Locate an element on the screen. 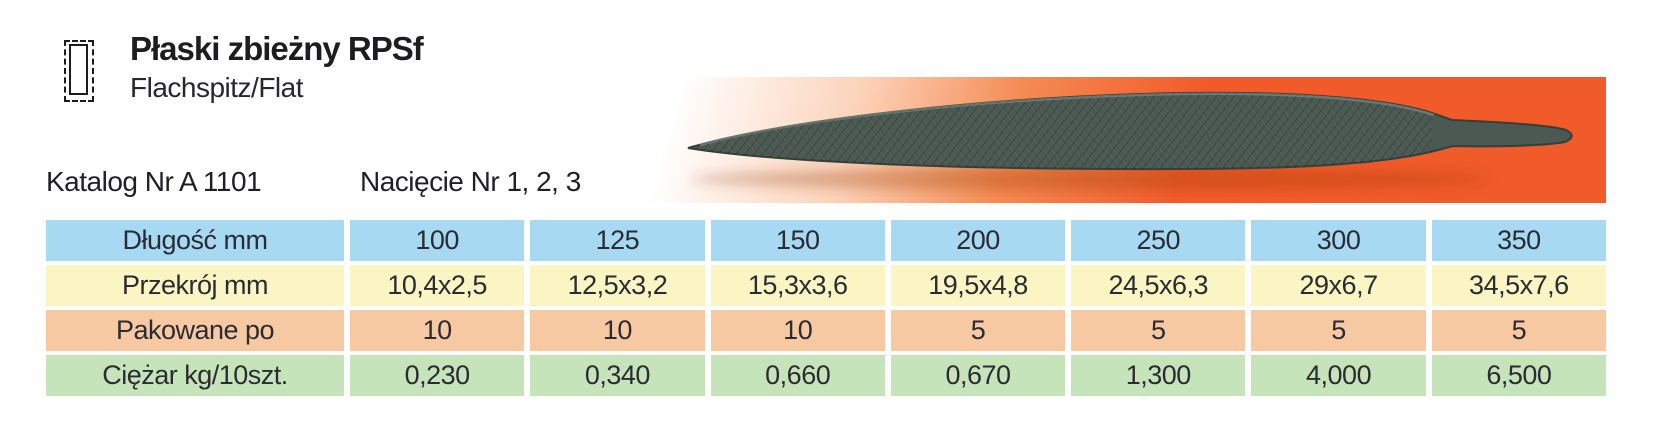 The height and width of the screenshot is (448, 1653). file-cut-texture-cross is located at coordinates (1060, 131).